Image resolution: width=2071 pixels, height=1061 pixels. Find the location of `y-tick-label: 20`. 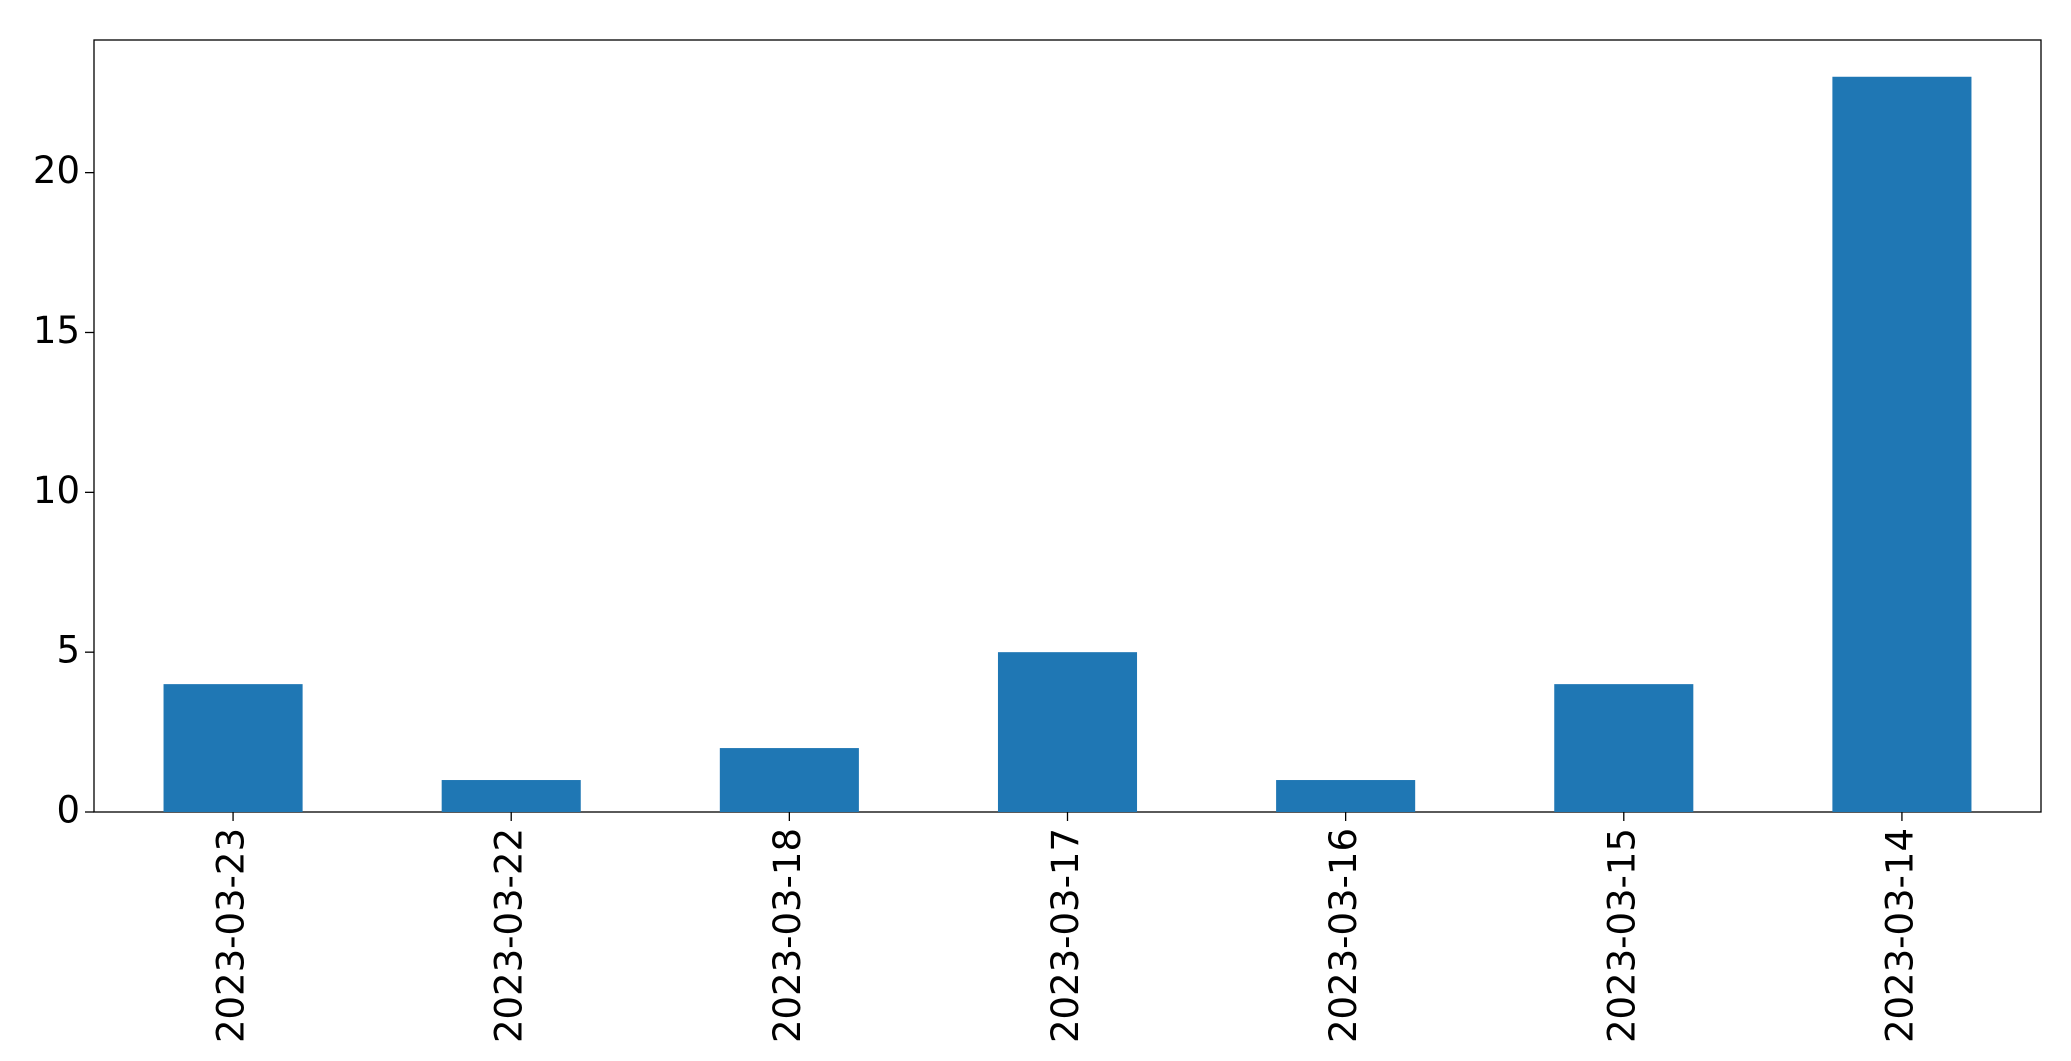

y-tick-label: 20 is located at coordinates (56, 170).